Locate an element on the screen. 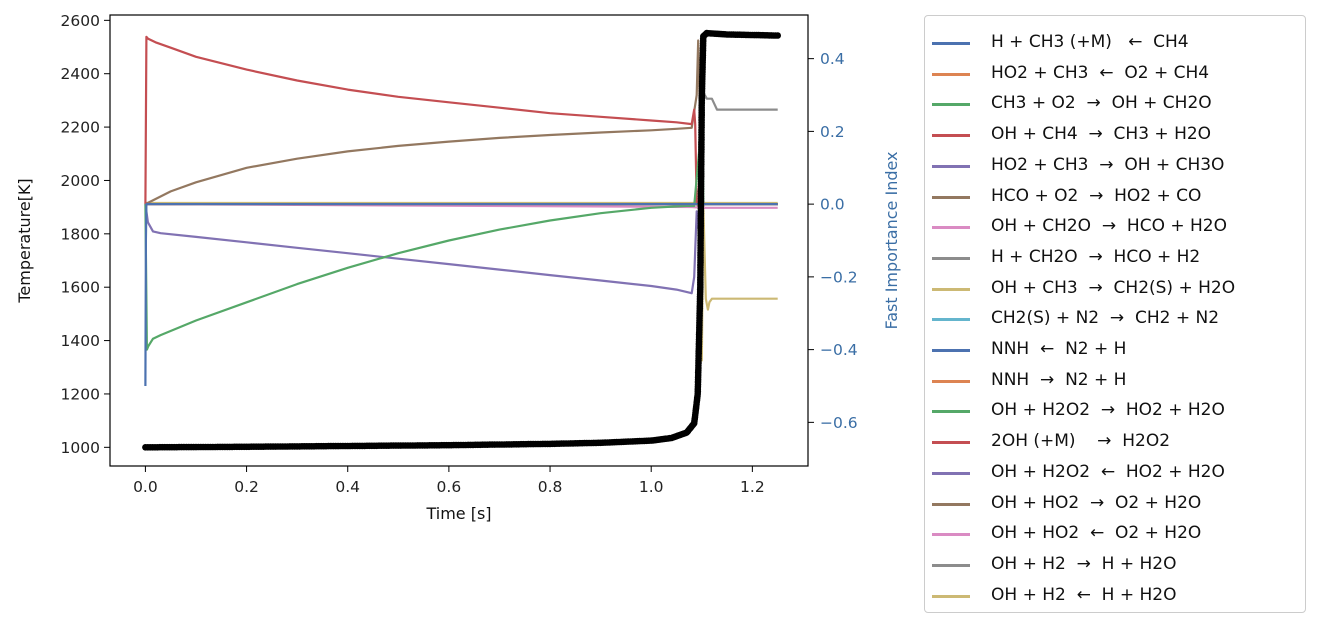 This screenshot has height=630, width=1321. right-y-tick-label: 0.2 is located at coordinates (832, 132).